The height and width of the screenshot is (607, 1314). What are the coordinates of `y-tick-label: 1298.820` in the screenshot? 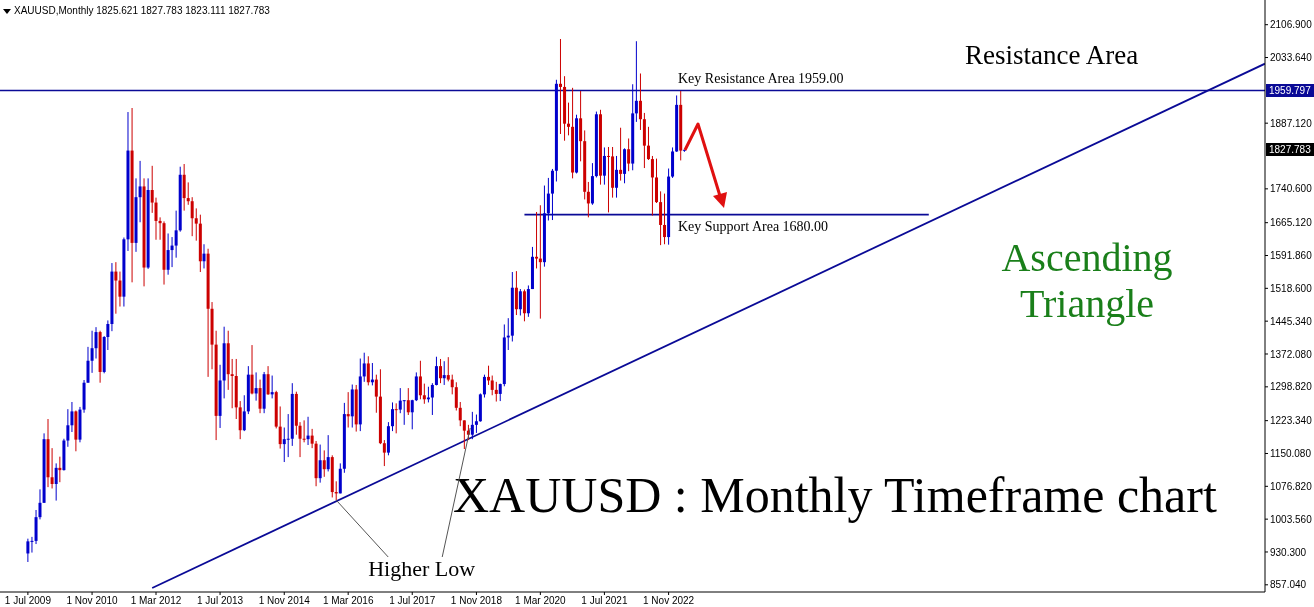 It's located at (1291, 387).